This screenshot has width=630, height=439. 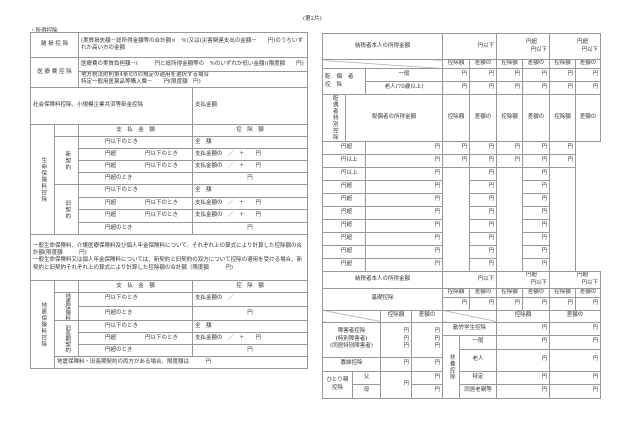 What do you see at coordinates (170, 339) in the screenshot?
I see `table-row: 旧長期契約 円以下のとき 全 額` at bounding box center [170, 339].